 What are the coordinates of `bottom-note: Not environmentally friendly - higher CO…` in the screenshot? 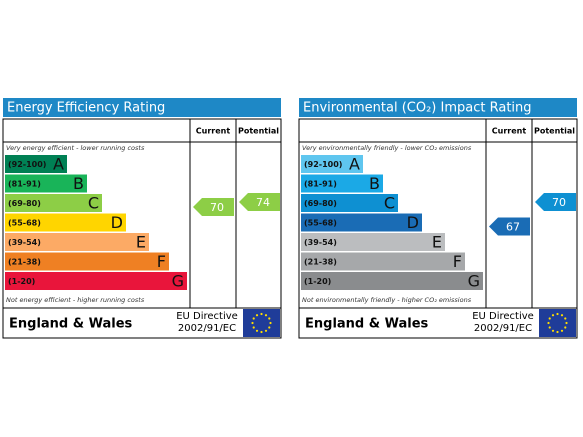 It's located at (387, 300).